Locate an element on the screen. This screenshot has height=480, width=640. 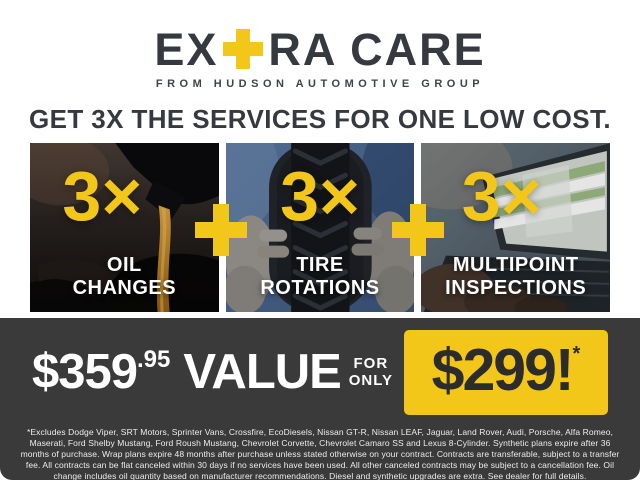
service-panel-multipoint-inspections: 3× MULTIPOINT INSPECTIONS is located at coordinates (516, 227).